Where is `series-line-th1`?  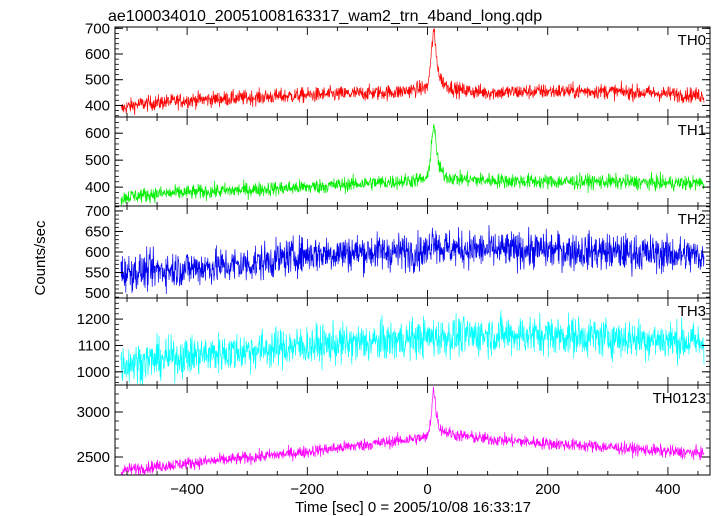
series-line-th1 is located at coordinates (412, 165).